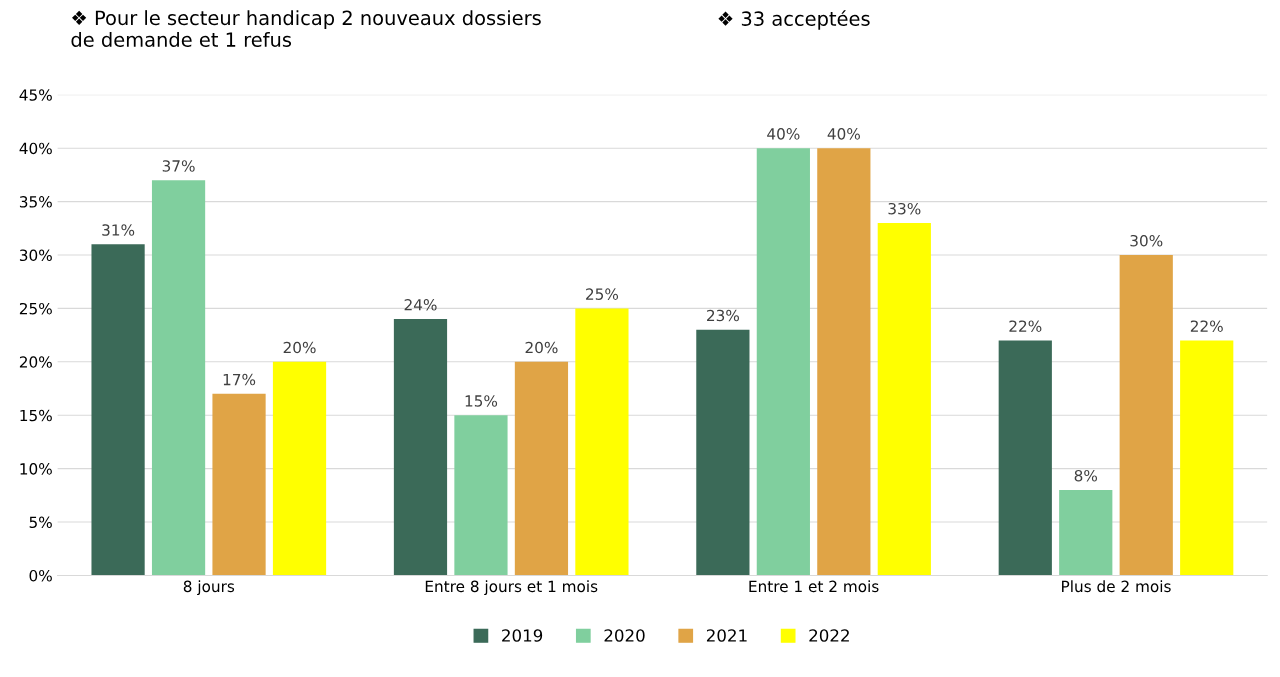 The height and width of the screenshot is (677, 1280). What do you see at coordinates (1146, 240) in the screenshot?
I see `data-label: 30%` at bounding box center [1146, 240].